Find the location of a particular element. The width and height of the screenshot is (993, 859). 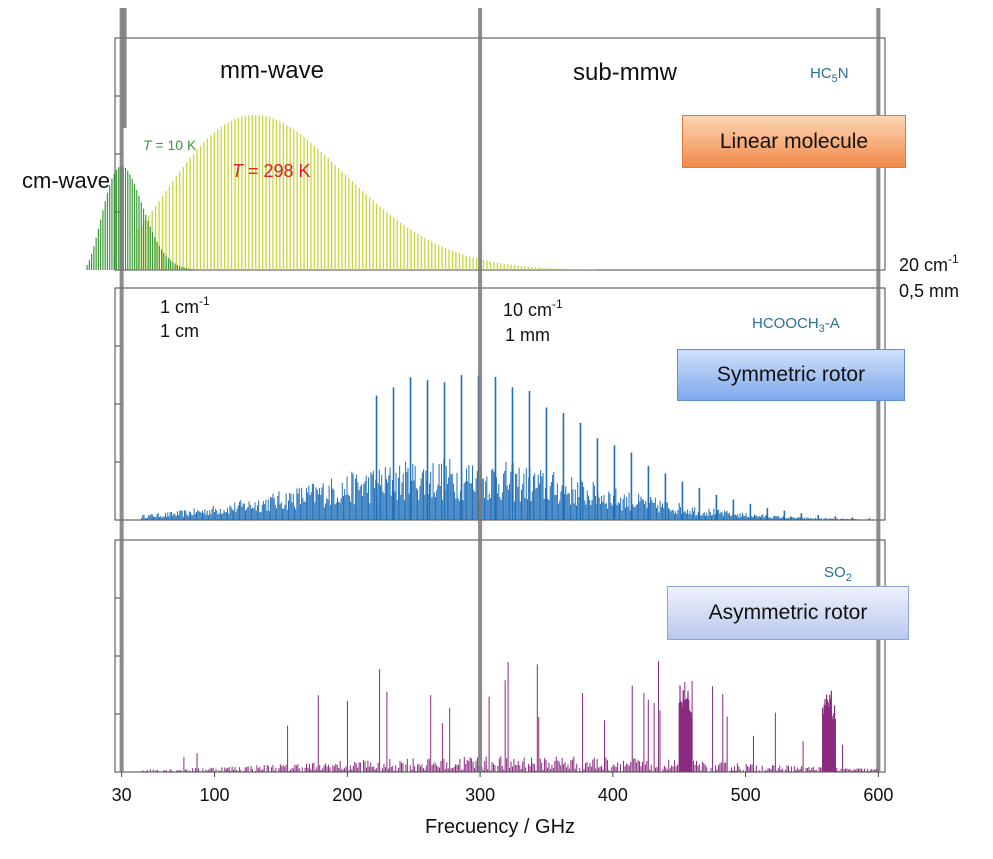

x-tick-label-200: 200 is located at coordinates (347, 795).